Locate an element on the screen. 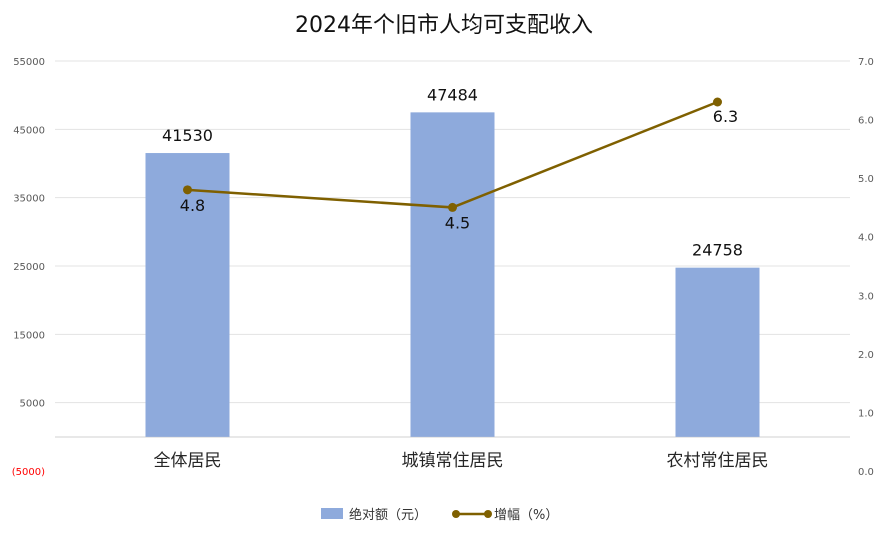 This screenshot has height=543, width=889. right-y-axis: 7.0 6.0 5.0 4.0 3.0 2.0 1.0 0.0 is located at coordinates (866, 267).